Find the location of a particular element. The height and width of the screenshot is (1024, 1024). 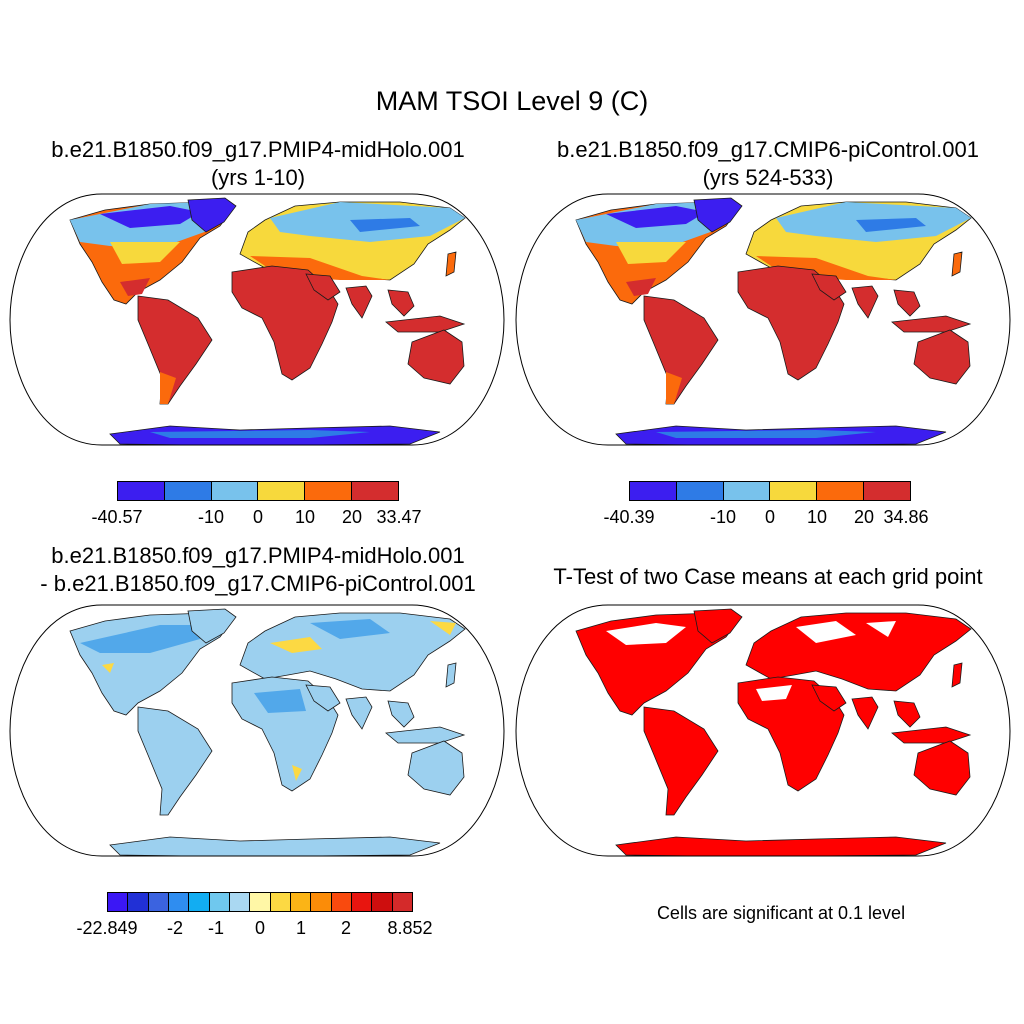

map-panel2 is located at coordinates (763, 319).